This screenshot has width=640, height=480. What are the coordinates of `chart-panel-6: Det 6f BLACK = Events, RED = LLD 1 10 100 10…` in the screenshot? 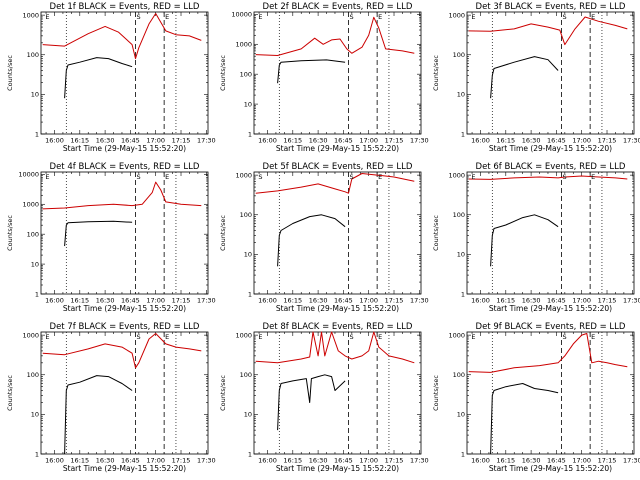 It's located at (536, 237).